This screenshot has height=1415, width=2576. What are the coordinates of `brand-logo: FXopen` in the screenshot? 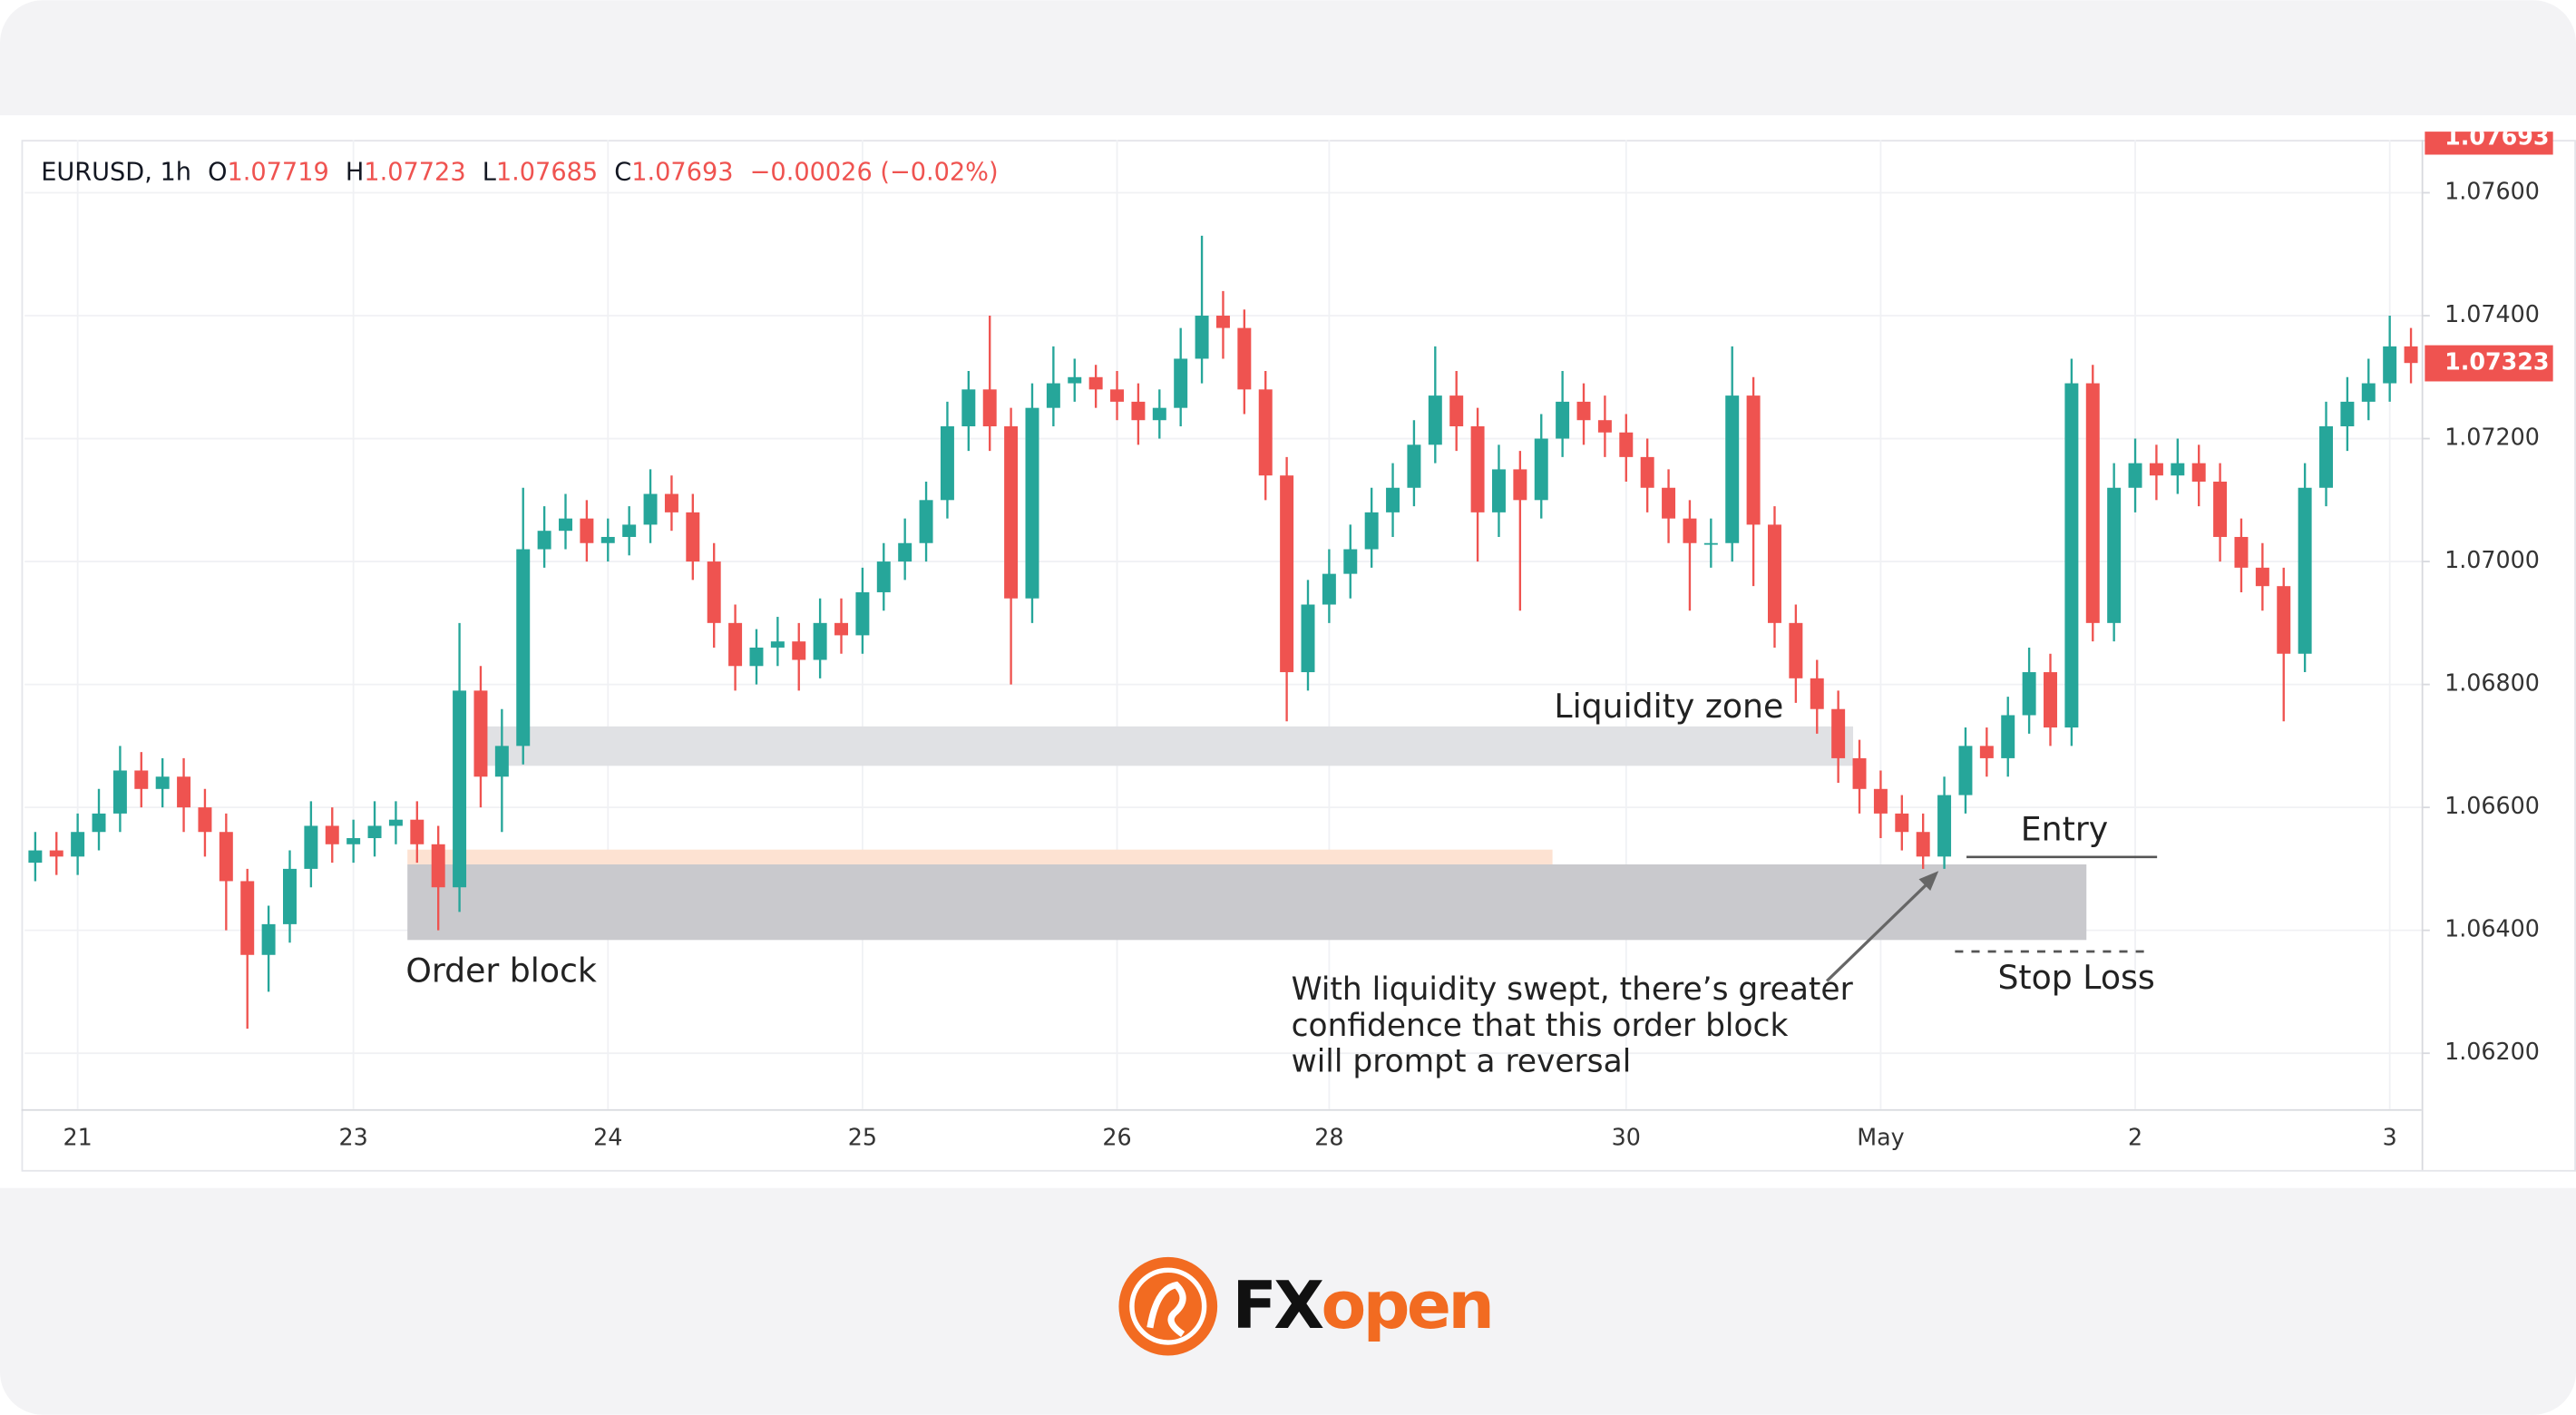 It's located at (1306, 1306).